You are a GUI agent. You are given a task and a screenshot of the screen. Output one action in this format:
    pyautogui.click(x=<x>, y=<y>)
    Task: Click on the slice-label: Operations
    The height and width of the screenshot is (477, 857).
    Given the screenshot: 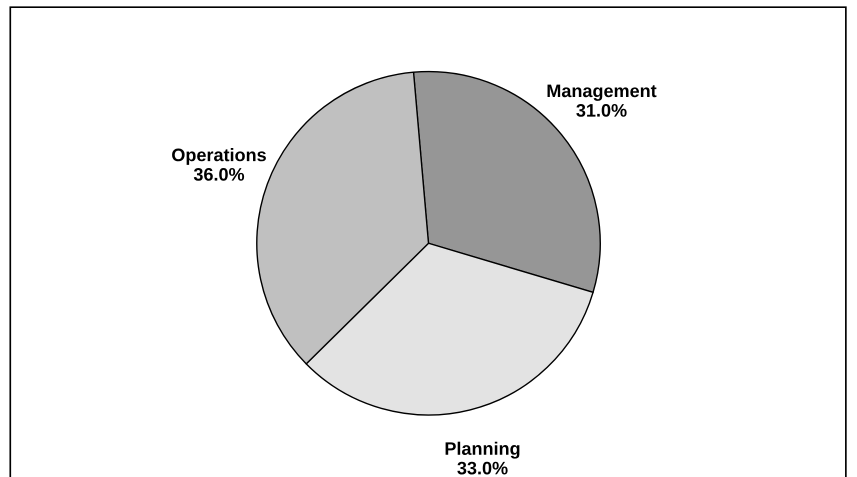 What is the action you would take?
    pyautogui.click(x=219, y=156)
    